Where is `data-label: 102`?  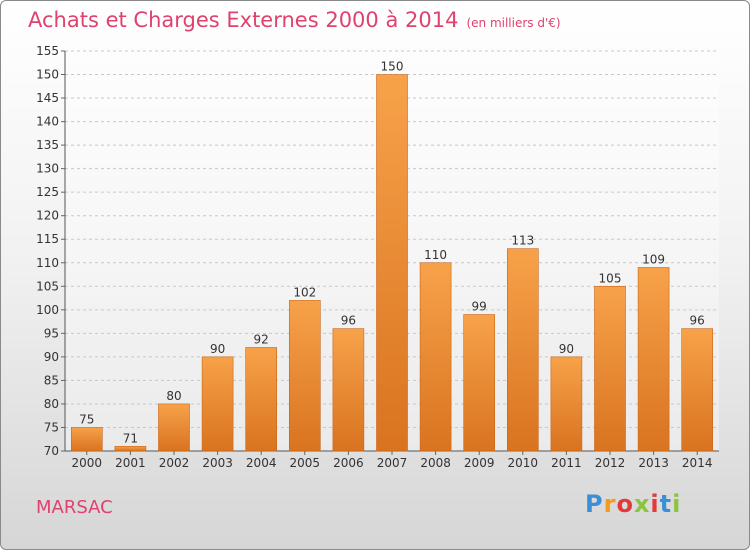 data-label: 102 is located at coordinates (304, 292).